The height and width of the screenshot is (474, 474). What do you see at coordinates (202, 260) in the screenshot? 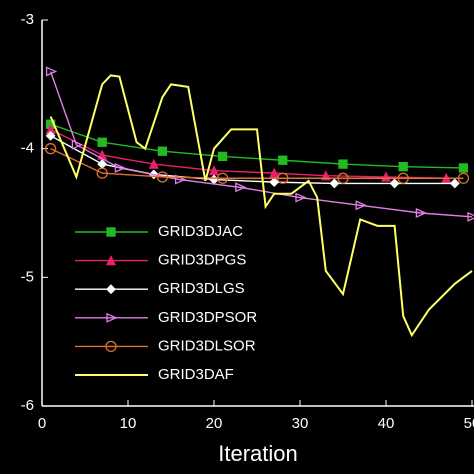
I see `legend-label: GRID3DPGS` at bounding box center [202, 260].